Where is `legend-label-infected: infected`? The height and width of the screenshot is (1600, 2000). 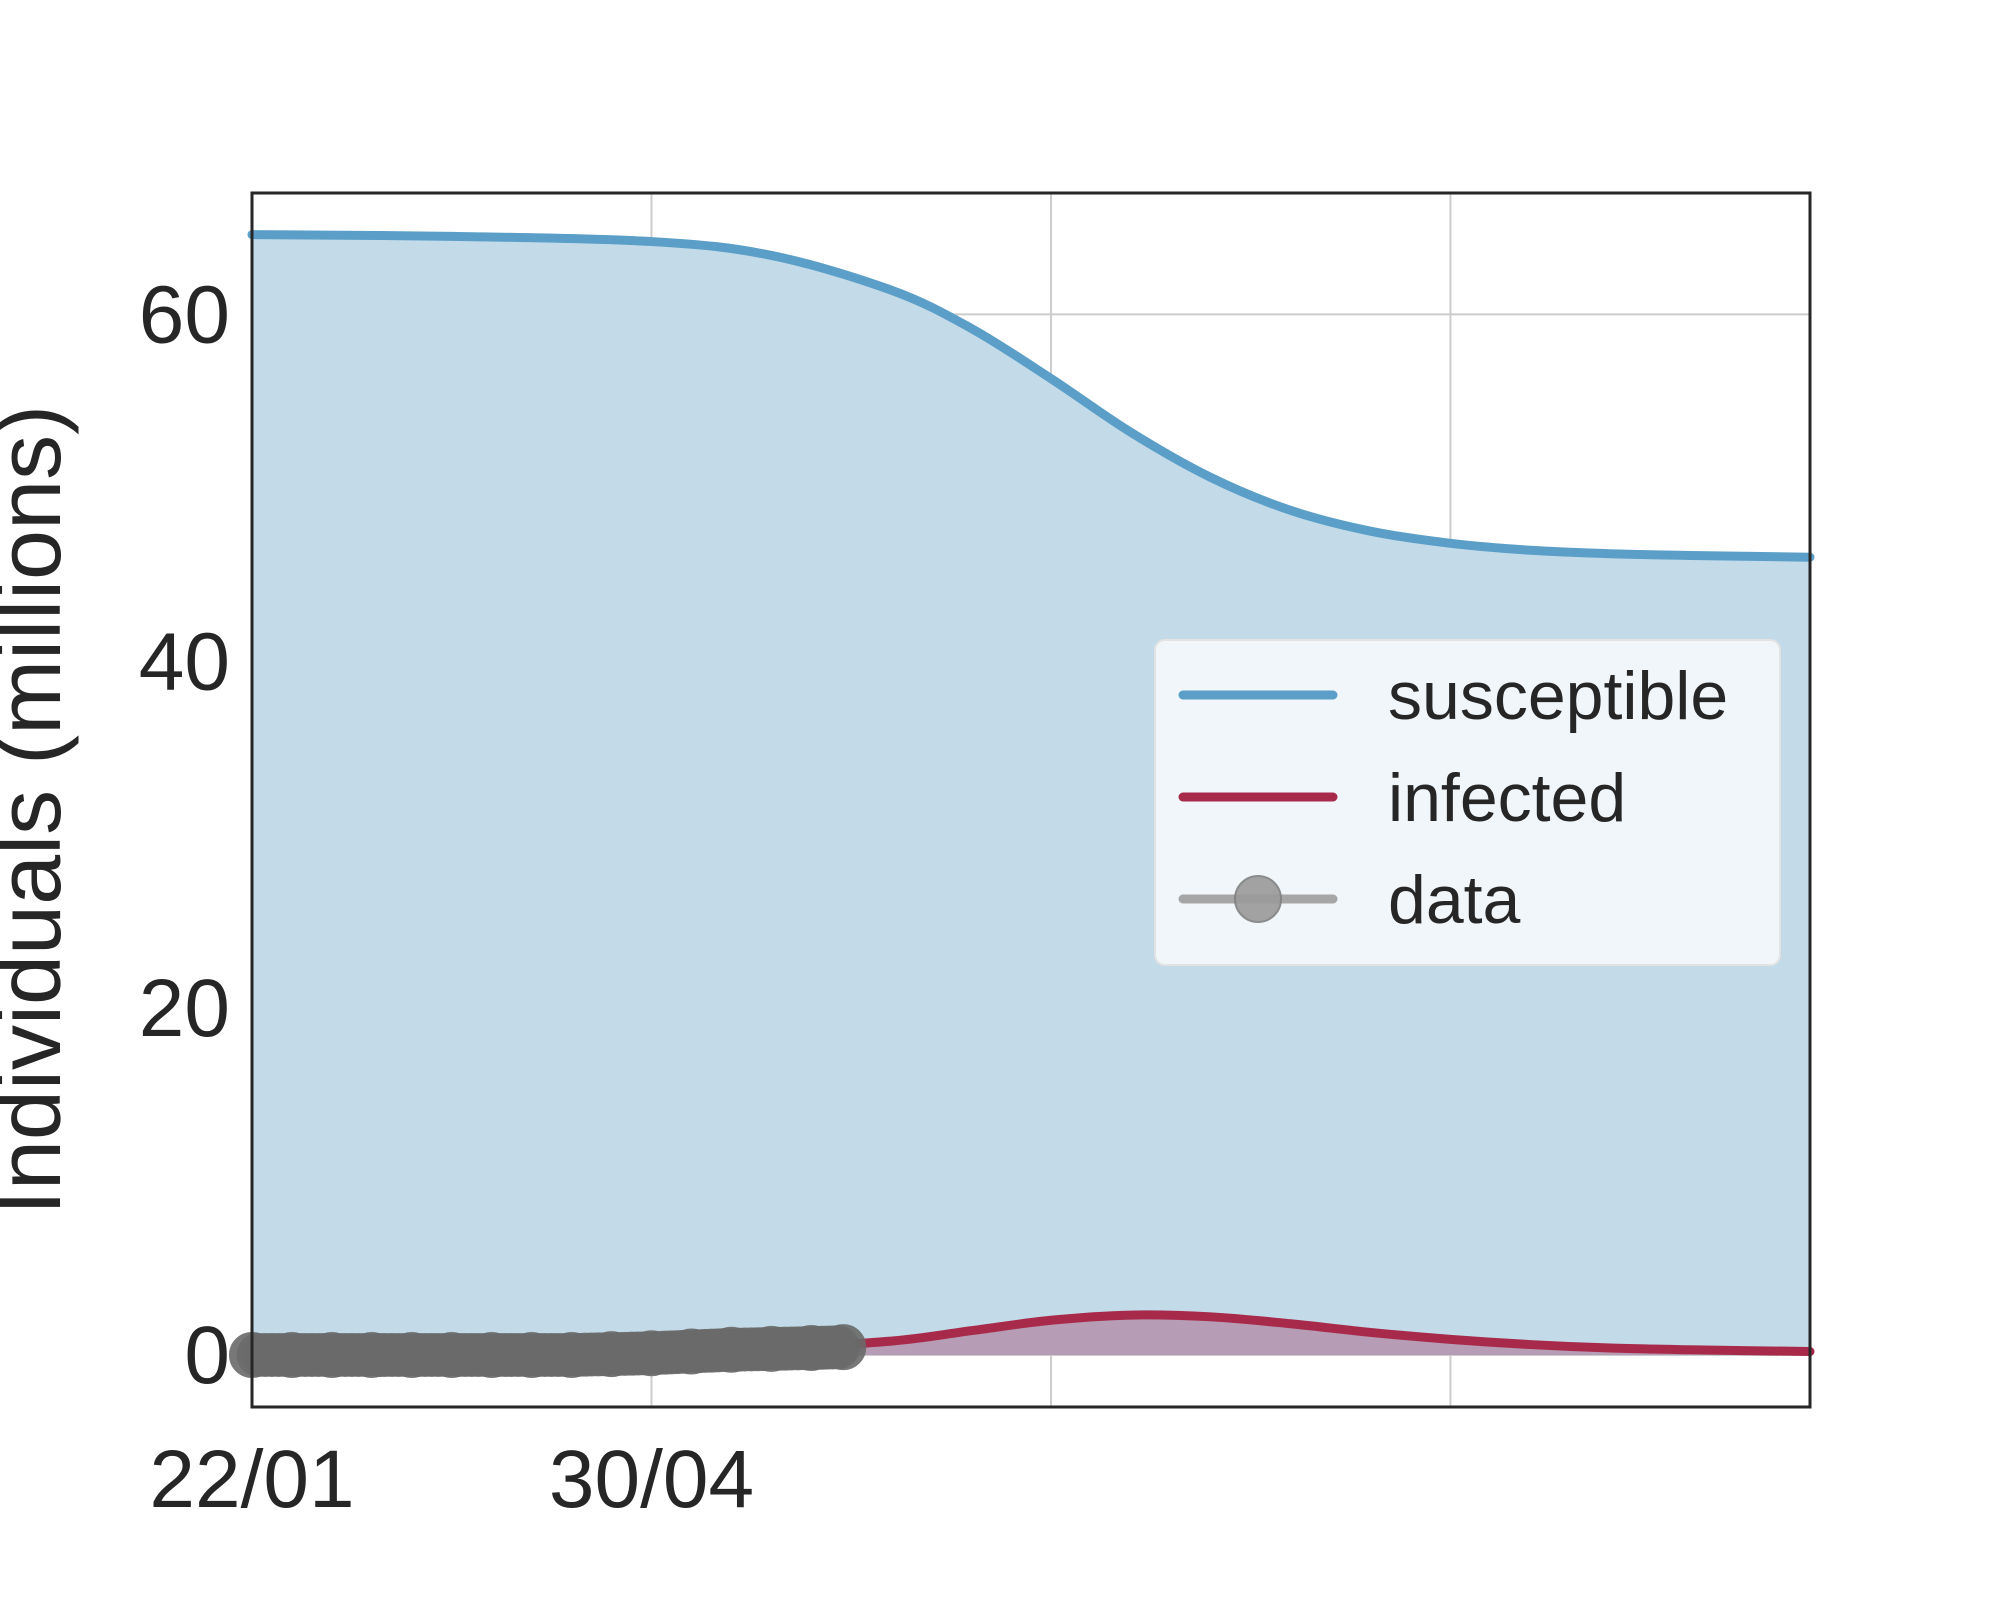
legend-label-infected: infected is located at coordinates (1507, 798).